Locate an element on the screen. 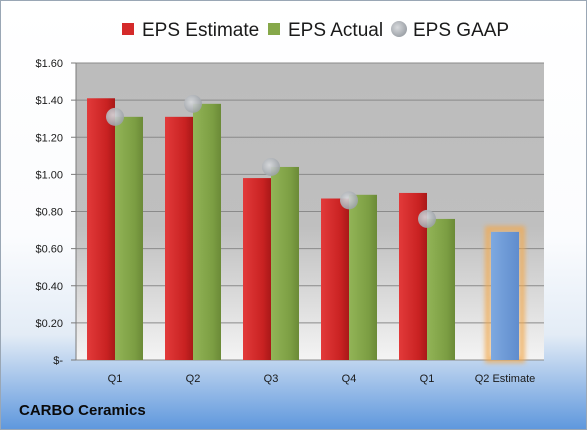 This screenshot has width=587, height=430. y-tick-label: $1.60 is located at coordinates (49, 64).